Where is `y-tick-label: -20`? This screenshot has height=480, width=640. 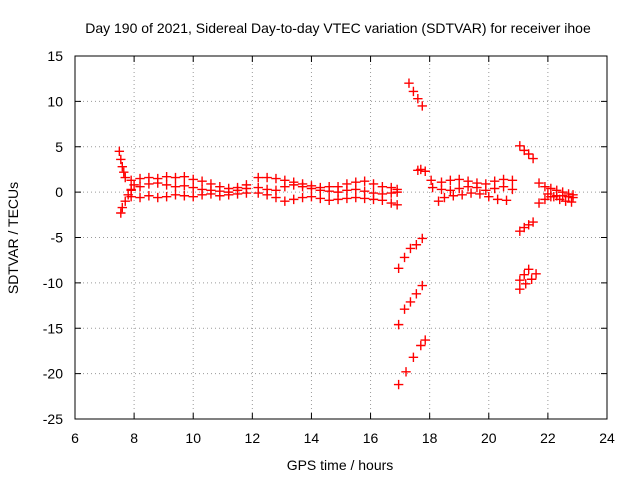
y-tick-label: -20 is located at coordinates (53, 374).